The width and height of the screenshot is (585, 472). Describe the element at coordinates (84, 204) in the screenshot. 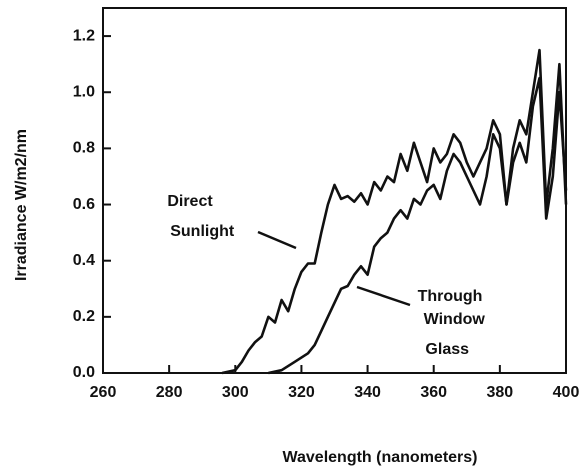

I see `y-tick-label: 0.6` at that location.